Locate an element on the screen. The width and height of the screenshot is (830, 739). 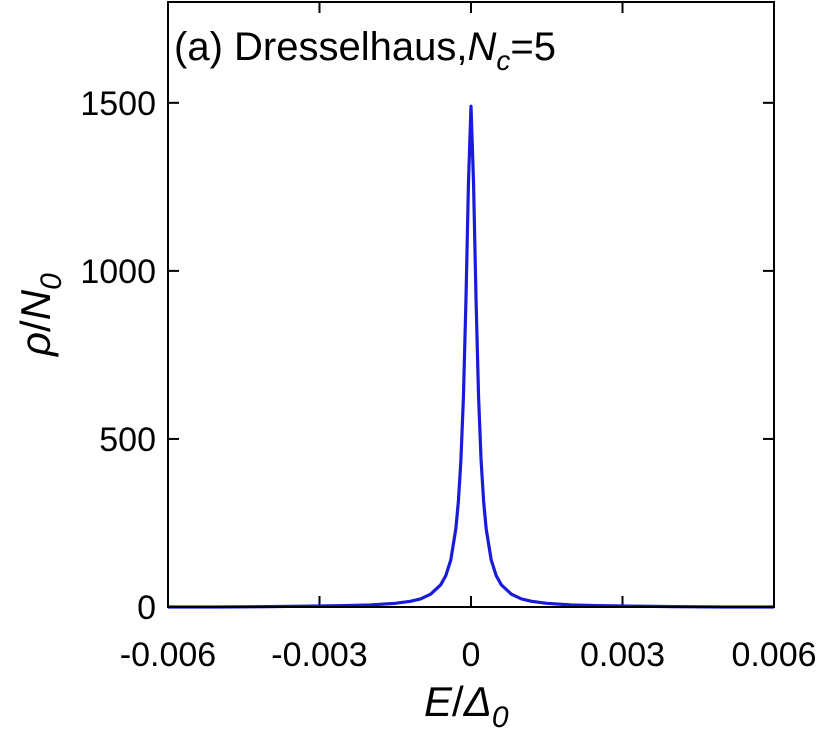
xlabel-sub: 0 is located at coordinates (500, 717).